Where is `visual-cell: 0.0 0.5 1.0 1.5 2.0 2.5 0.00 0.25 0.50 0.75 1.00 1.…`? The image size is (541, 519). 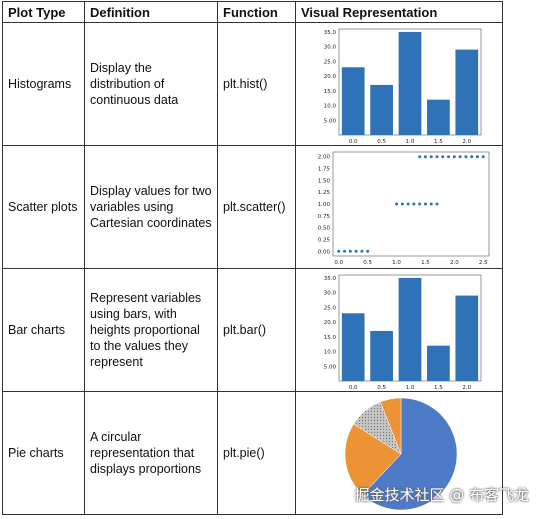
visual-cell: 0.0 0.5 1.0 1.5 2.0 2.5 0.00 0.25 0.50 0.75 1.00 1.… is located at coordinates (399, 207).